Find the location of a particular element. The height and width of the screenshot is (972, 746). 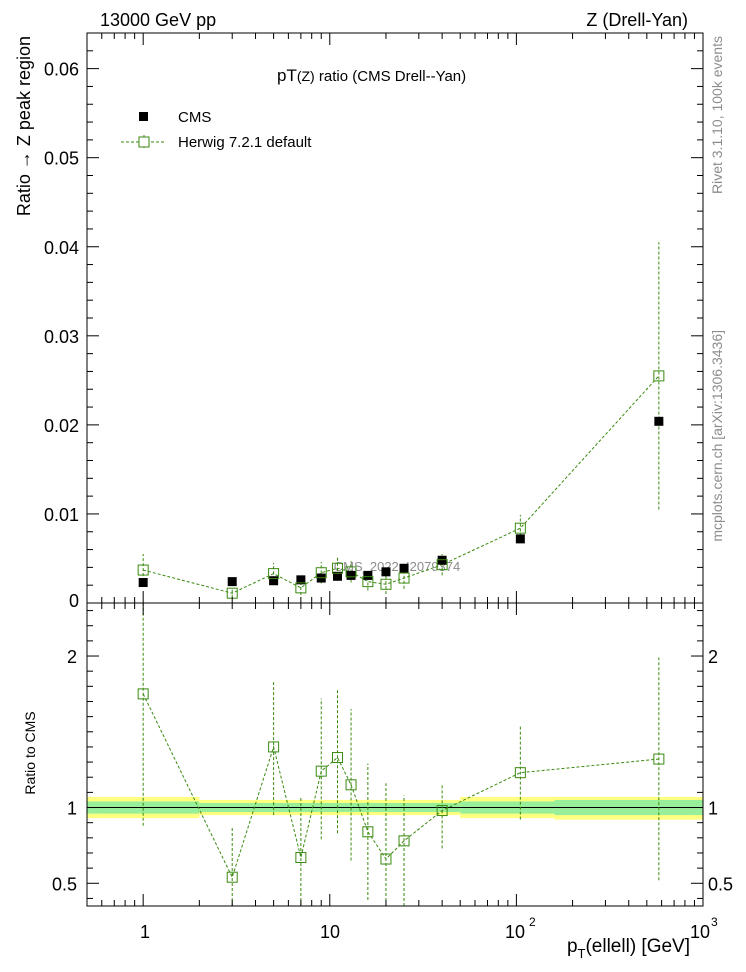

ratio-ytick-label: 0.5 is located at coordinates (64, 884).